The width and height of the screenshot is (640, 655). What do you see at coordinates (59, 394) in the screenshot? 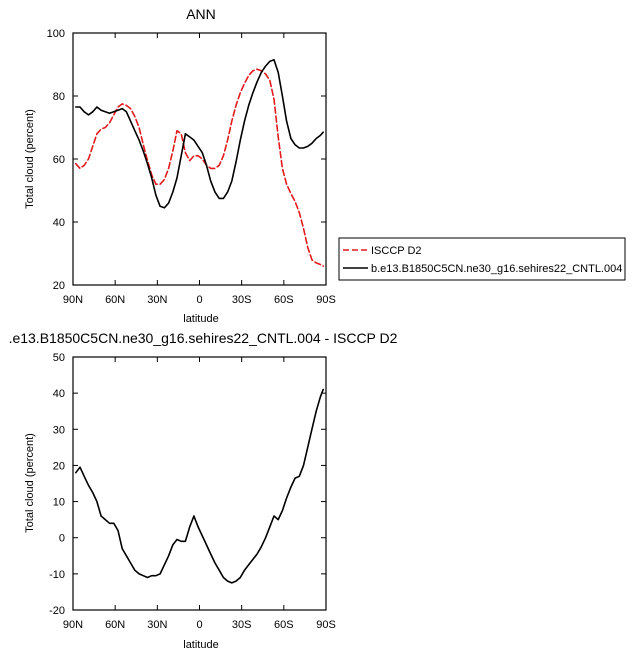
I see `bottom-y-tick-label: 40` at bounding box center [59, 394].